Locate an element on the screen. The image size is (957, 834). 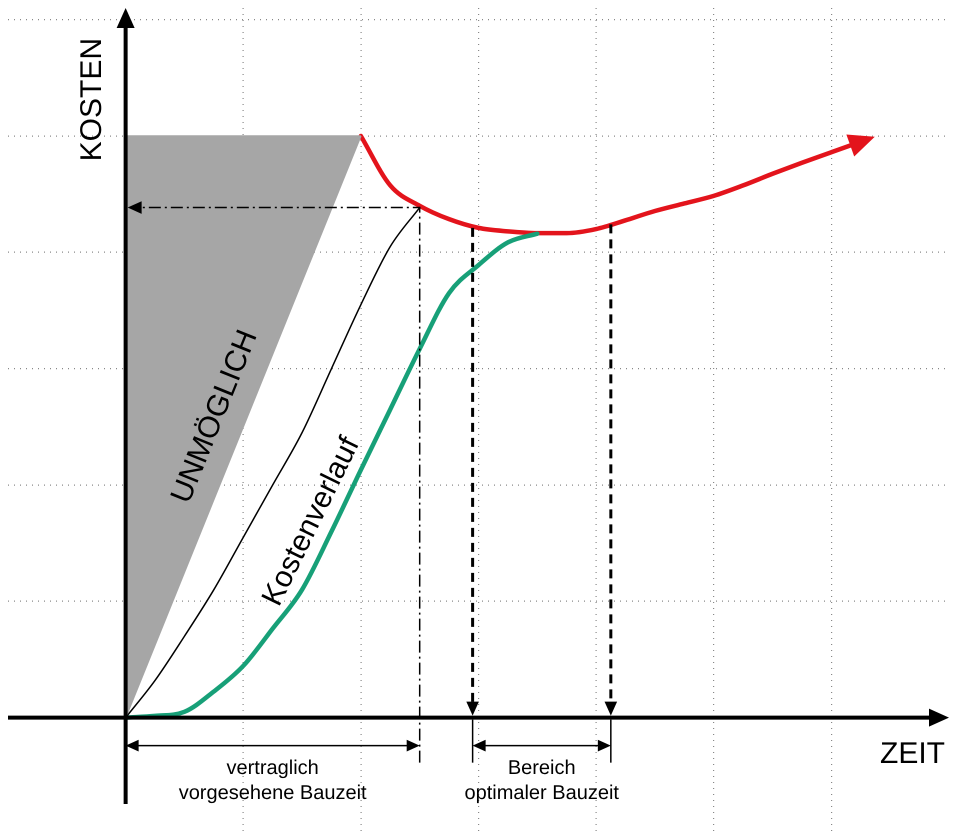
text: vertraglich vorgesehene Bauzeit is located at coordinates (273, 781).